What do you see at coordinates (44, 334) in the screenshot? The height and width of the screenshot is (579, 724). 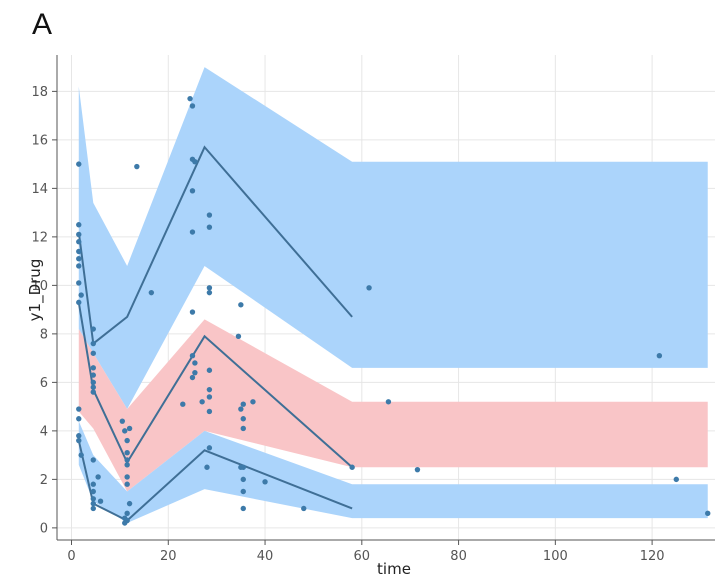 I see `y-tick-label: 8` at bounding box center [44, 334].